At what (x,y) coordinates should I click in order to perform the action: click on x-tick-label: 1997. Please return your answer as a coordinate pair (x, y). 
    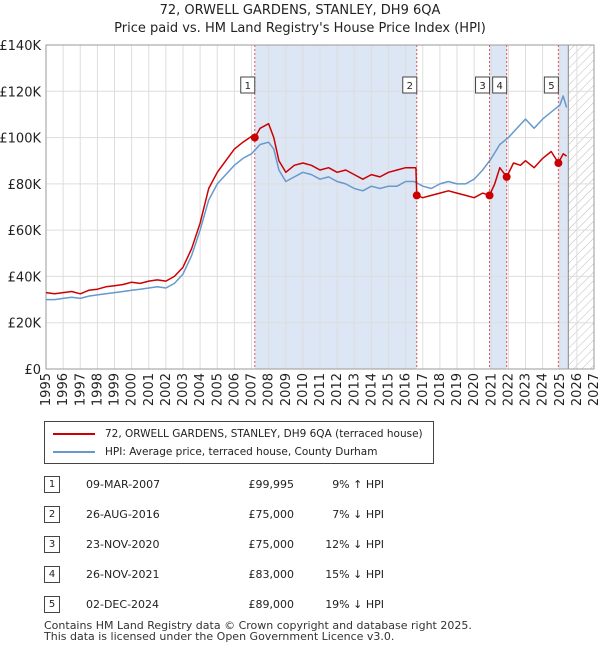
    Looking at the image, I should click on (80, 389).